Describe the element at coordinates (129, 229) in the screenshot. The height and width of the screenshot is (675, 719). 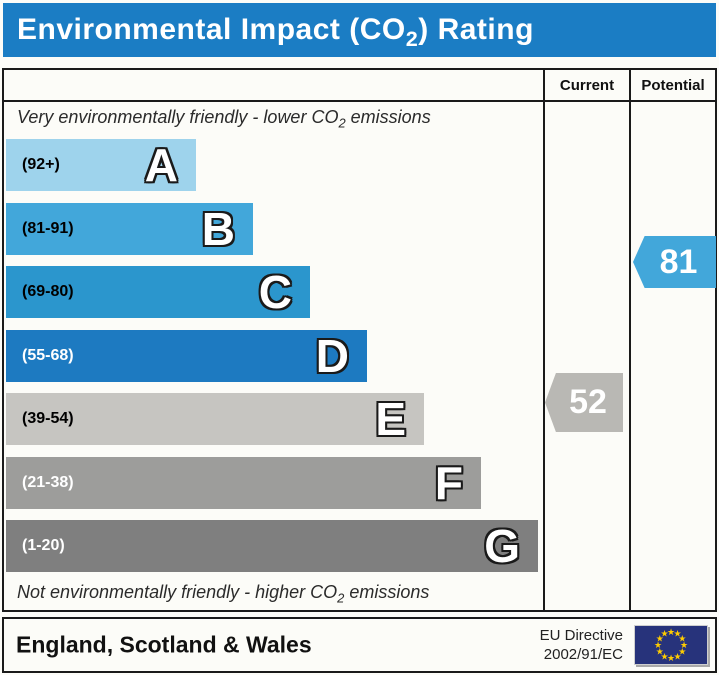
I see `band-row: (81-91) B` at that location.